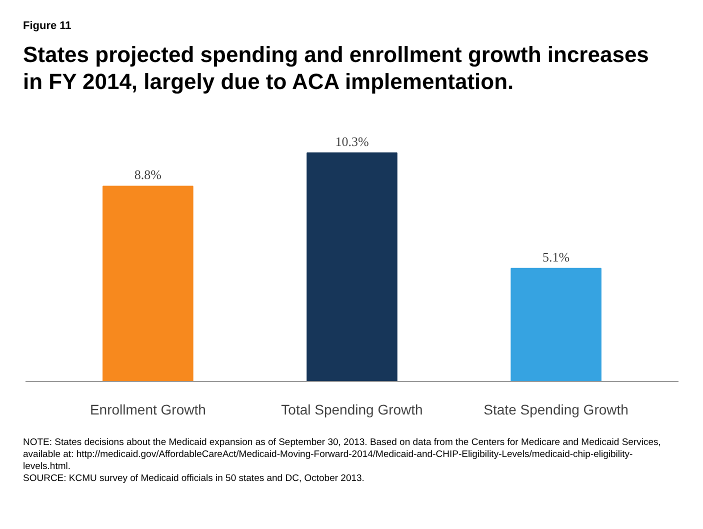  What do you see at coordinates (556, 410) in the screenshot?
I see `x-tick-label: State Spending Growth` at bounding box center [556, 410].